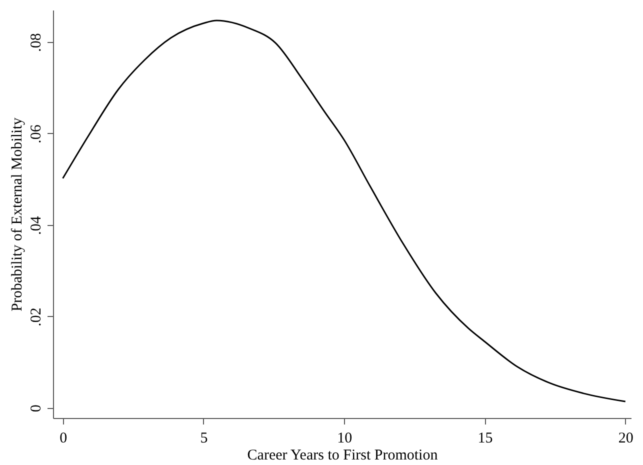  I want to click on y-tick-label: .06, so click(36, 134).